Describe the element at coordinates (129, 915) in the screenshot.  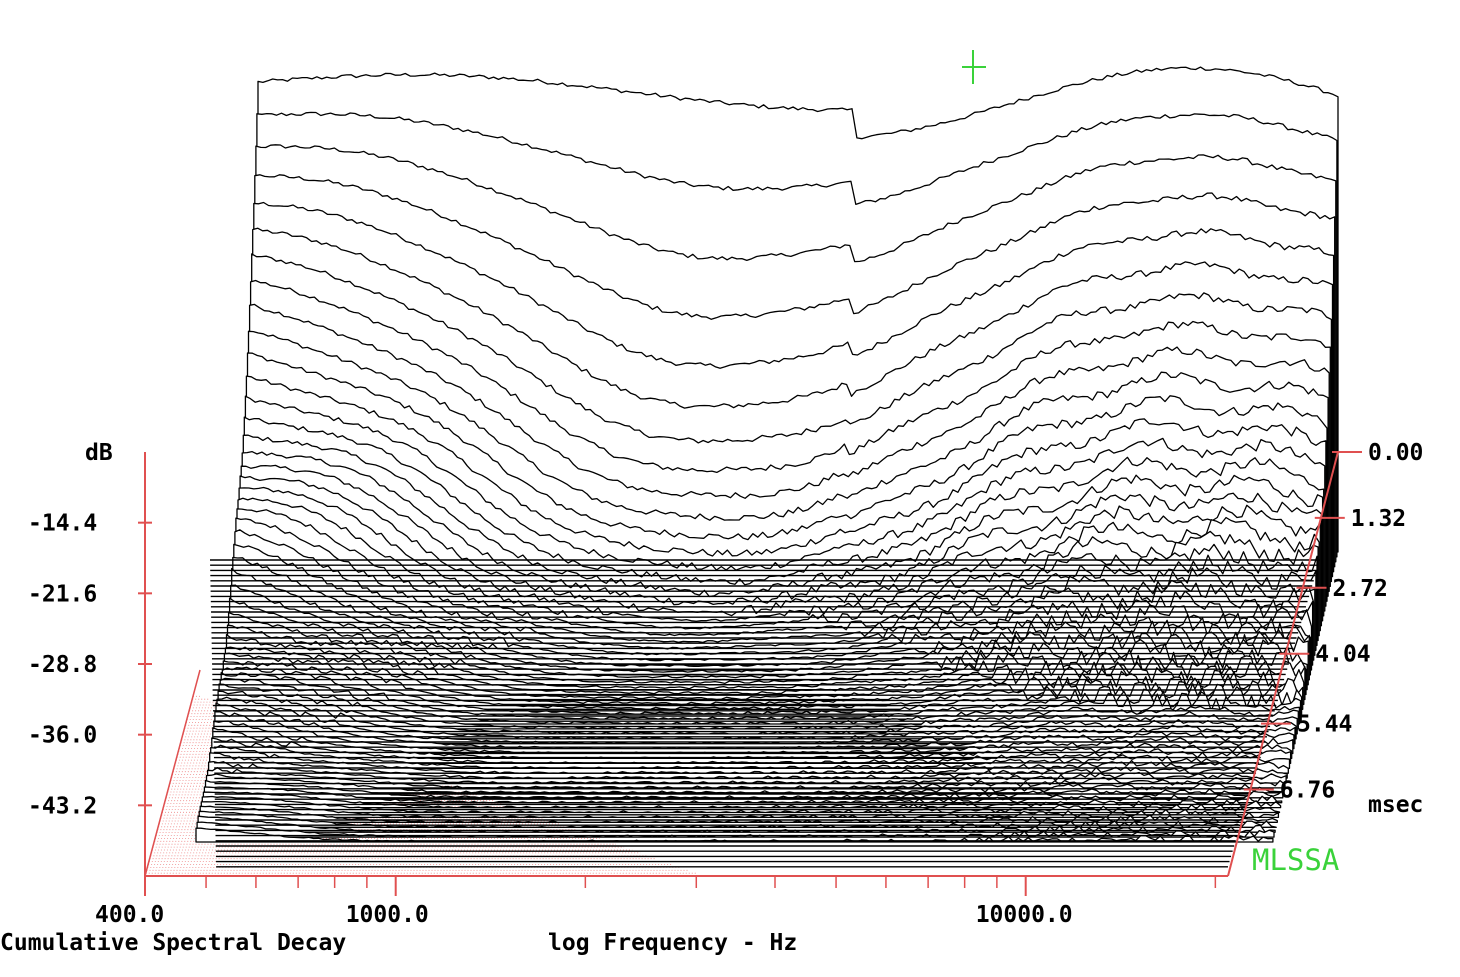
I see `x-tick-label: 400.0` at that location.